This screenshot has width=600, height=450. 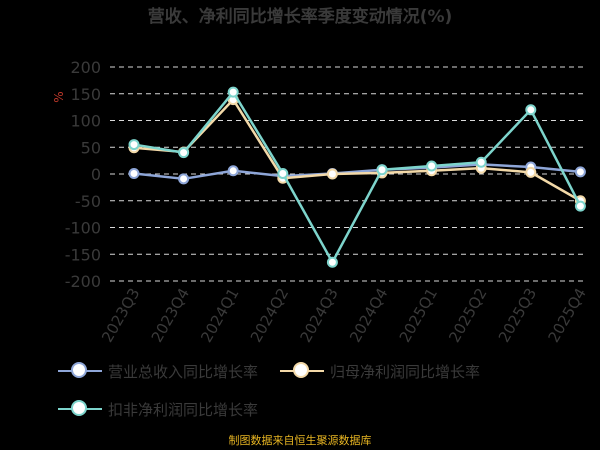 I want to click on legend: 营业总收入同比增长率 归母净利润同比增长率 扣非净利润同比增长率, so click(x=318, y=390).